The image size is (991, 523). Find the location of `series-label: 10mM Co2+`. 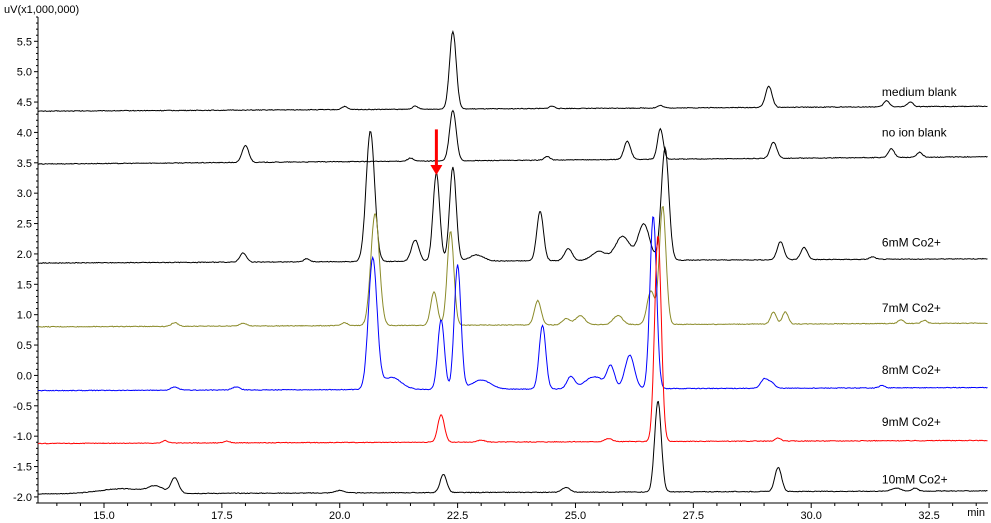

series-label: 10mM Co2+ is located at coordinates (915, 480).